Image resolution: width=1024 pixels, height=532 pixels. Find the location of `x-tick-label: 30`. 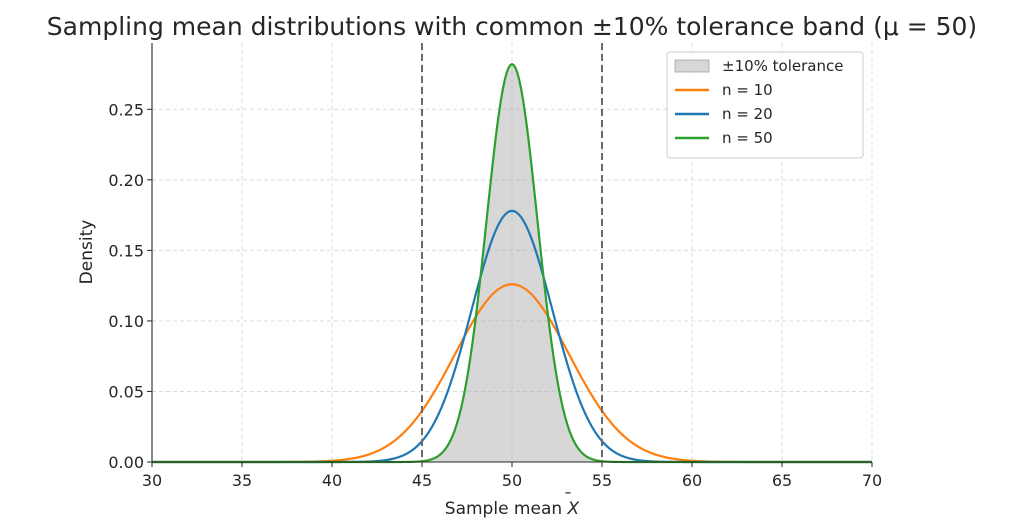

x-tick-label: 30 is located at coordinates (152, 480).